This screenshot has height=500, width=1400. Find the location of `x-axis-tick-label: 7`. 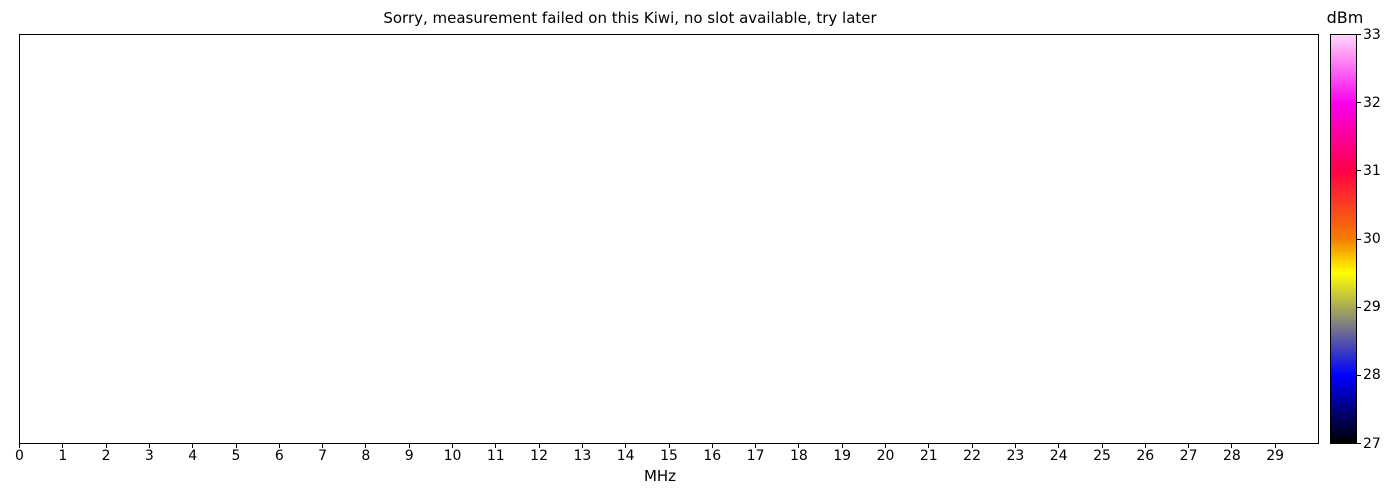

x-axis-tick-label: 7 is located at coordinates (323, 456).